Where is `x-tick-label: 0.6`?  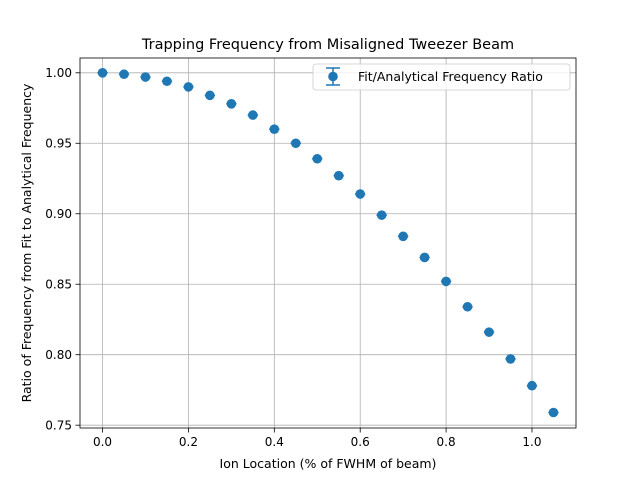
x-tick-label: 0.6 is located at coordinates (360, 442).